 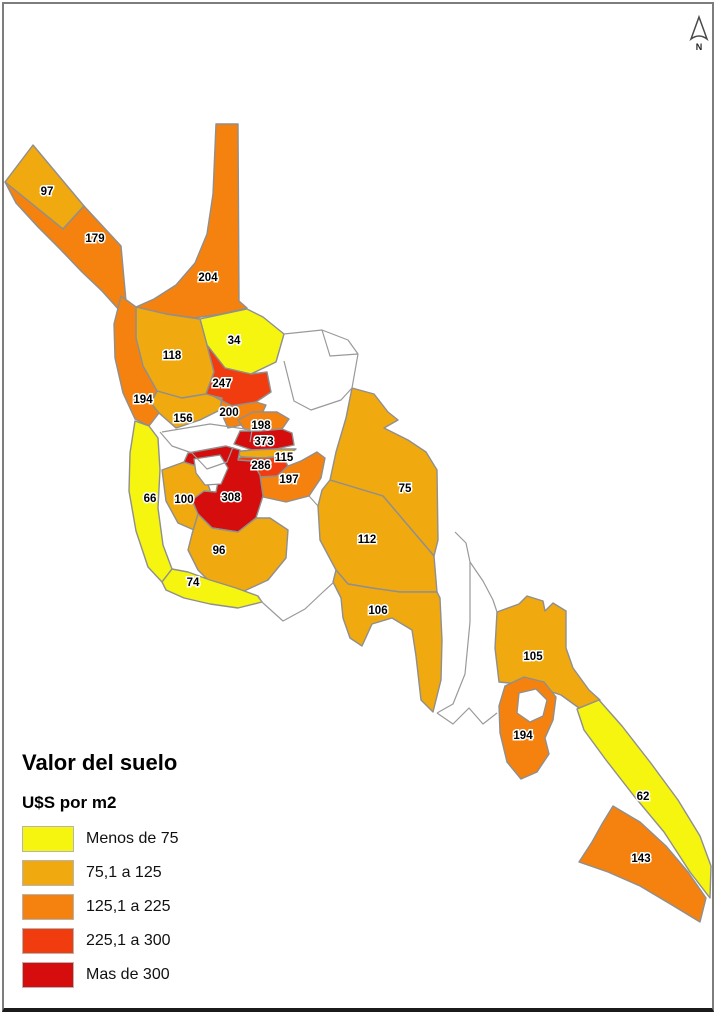 I want to click on legend-item-menos-de-75: Menos de 75, so click(x=100, y=839).